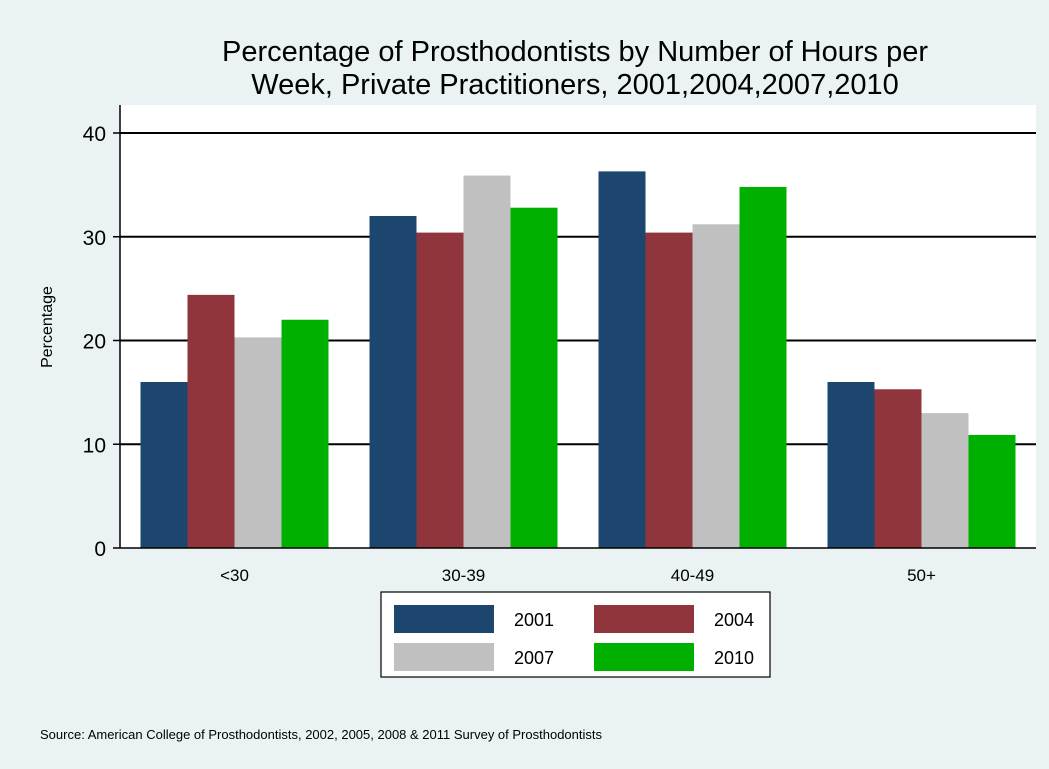  Describe the element at coordinates (692, 575) in the screenshot. I see `x-tick-label: 40-49` at that location.